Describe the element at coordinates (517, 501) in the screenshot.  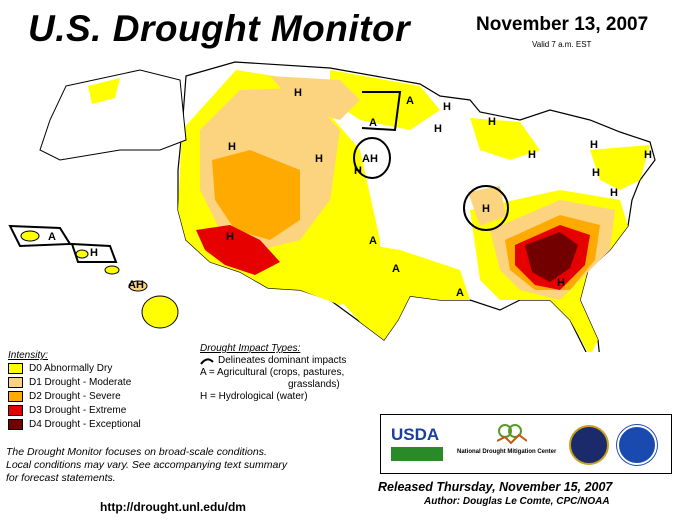
I see `author: Author: Douglas Le Comte, CPC/NOAA` at that location.